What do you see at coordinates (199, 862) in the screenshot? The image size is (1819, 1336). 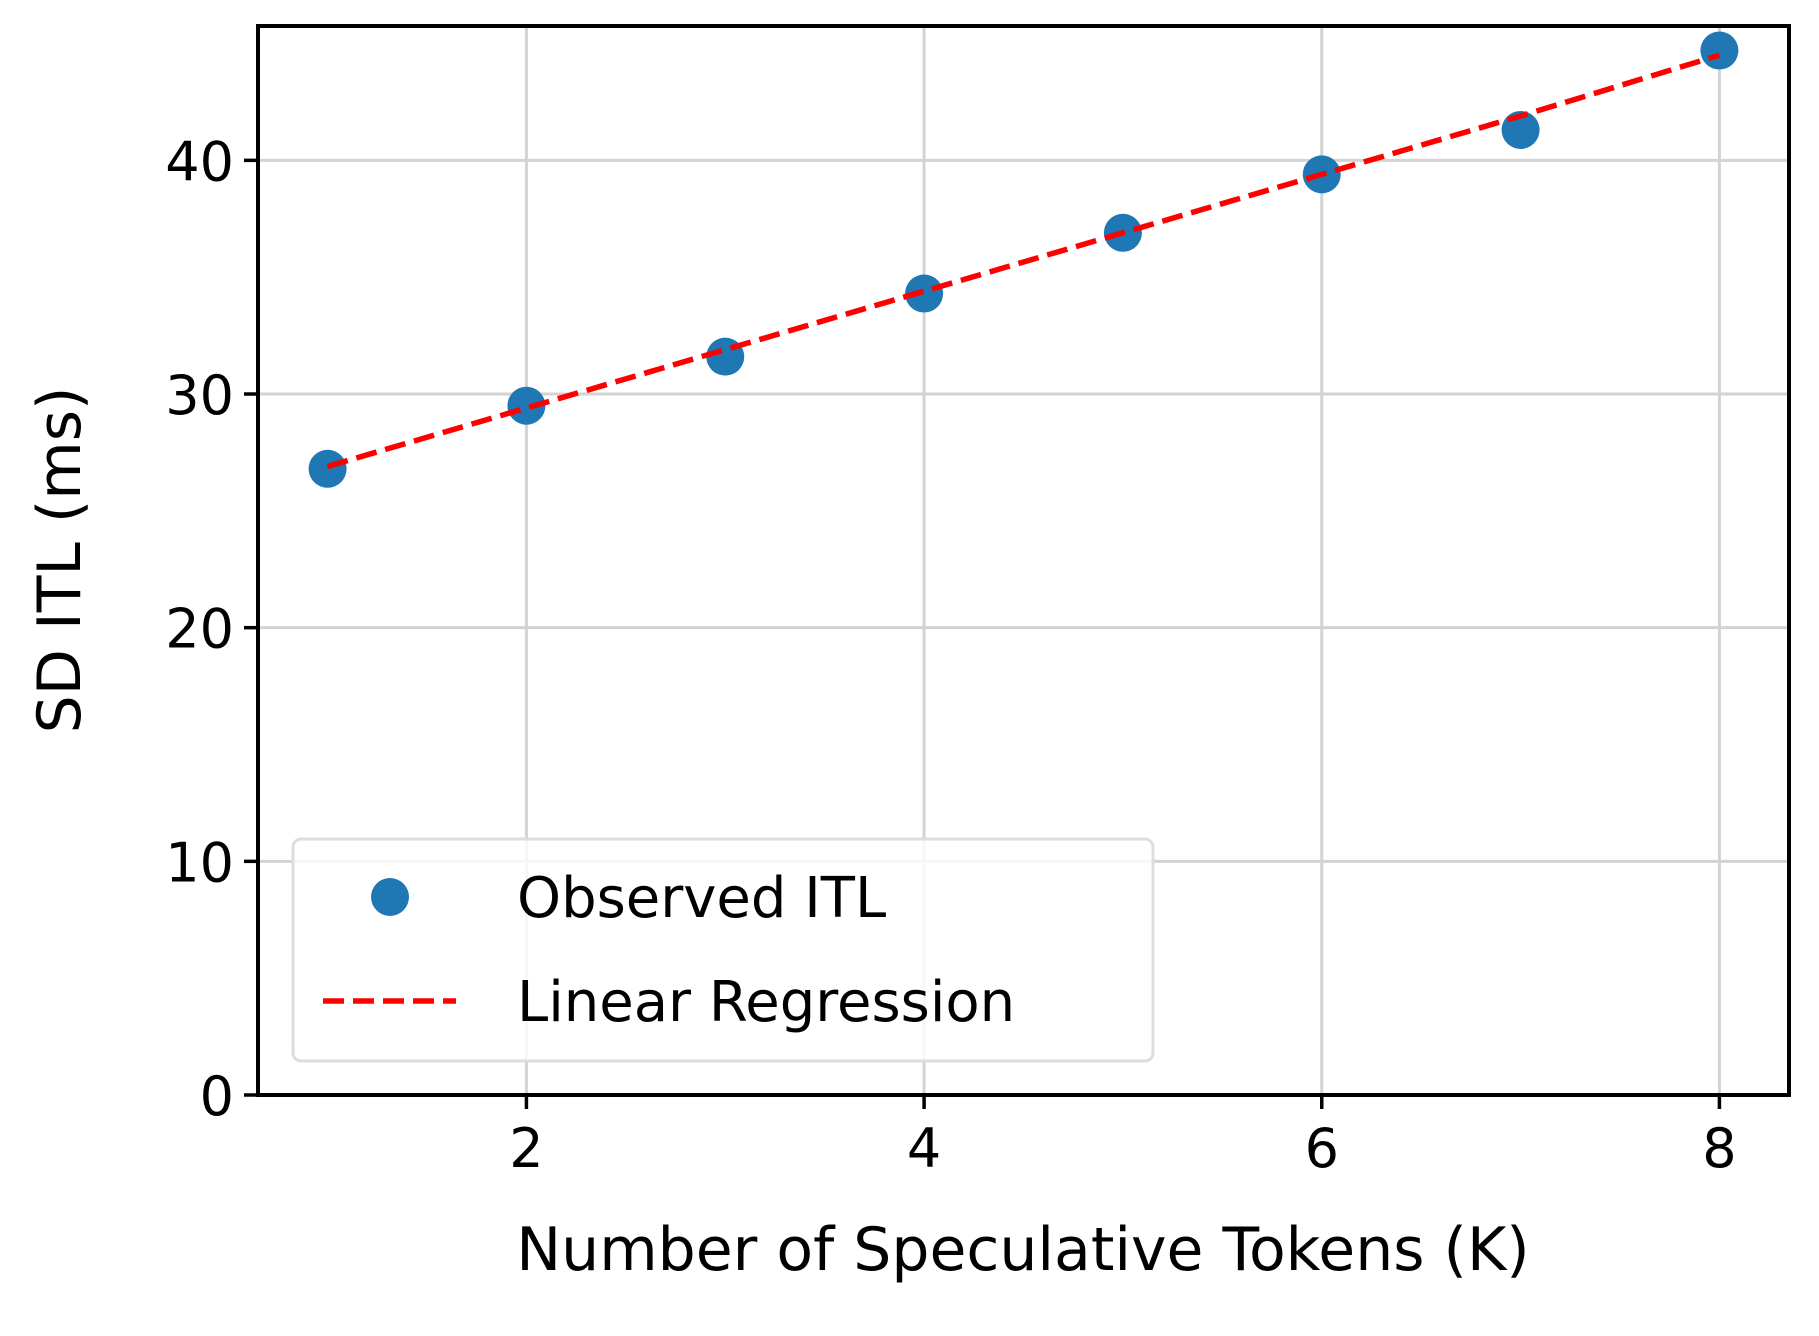 I see `y-tick-label: 10` at bounding box center [199, 862].